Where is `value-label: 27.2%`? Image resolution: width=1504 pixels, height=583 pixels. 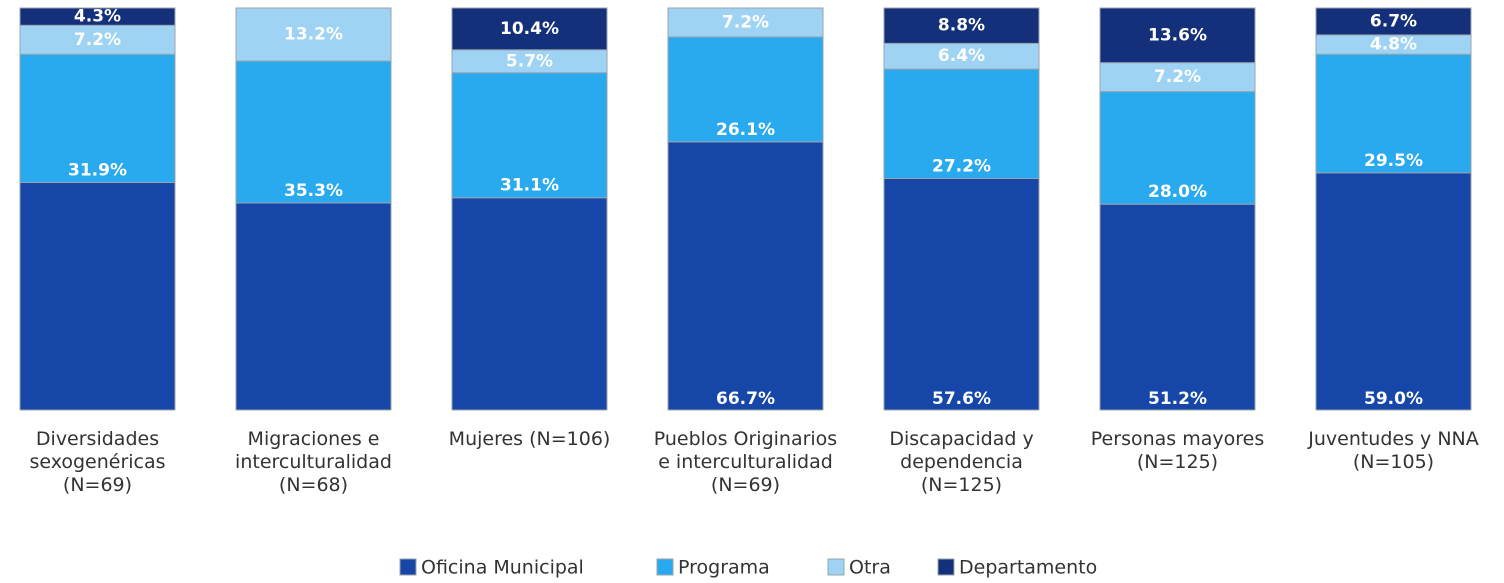
value-label: 27.2% is located at coordinates (961, 166).